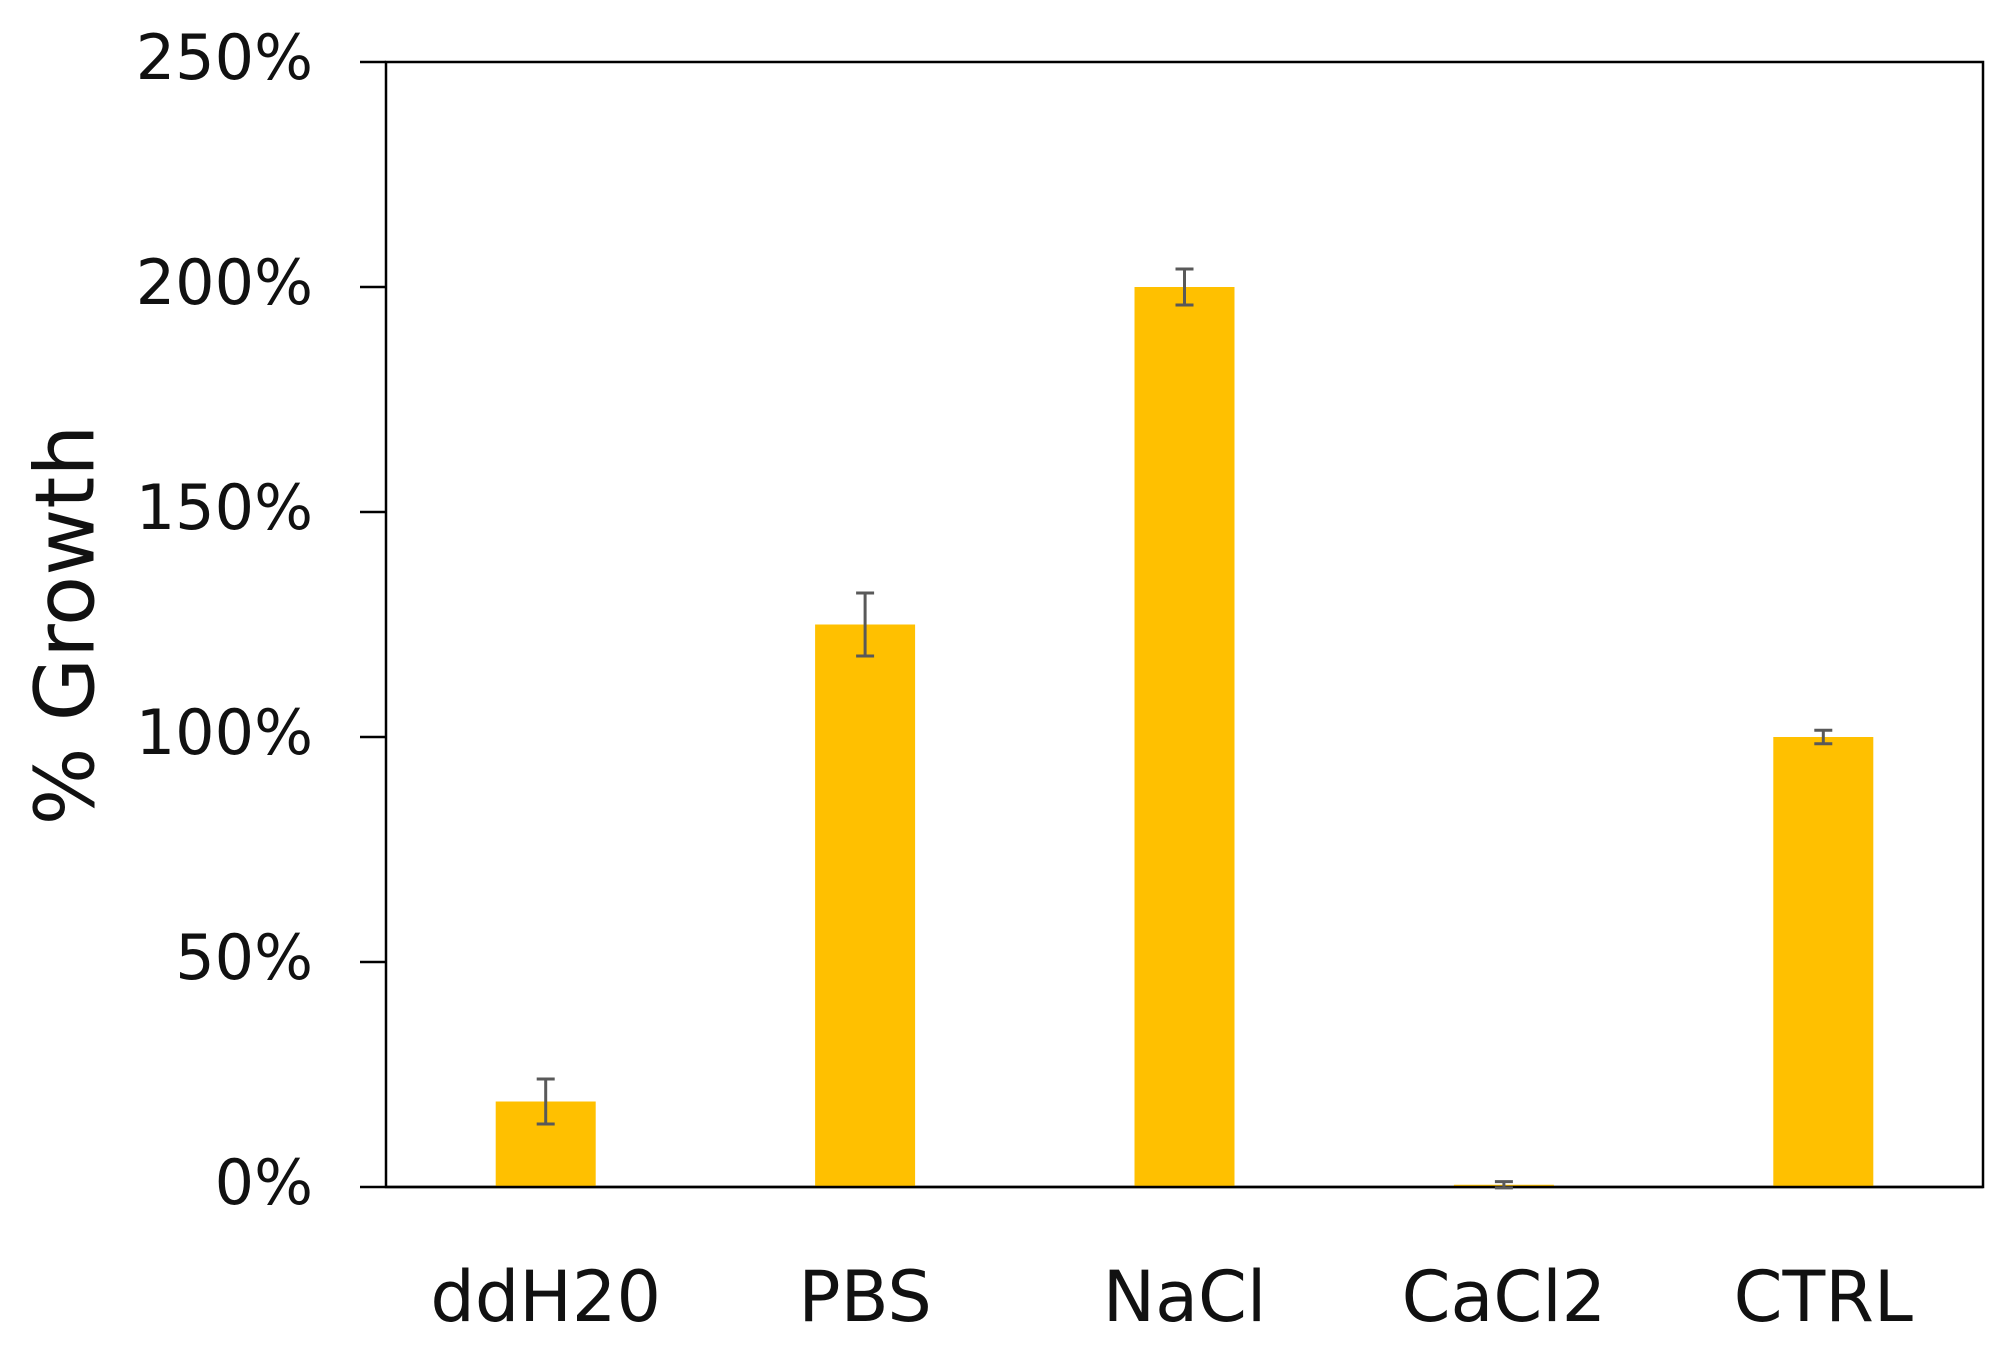 The height and width of the screenshot is (1363, 2009). I want to click on y-tick-label: 0%, so click(264, 1182).